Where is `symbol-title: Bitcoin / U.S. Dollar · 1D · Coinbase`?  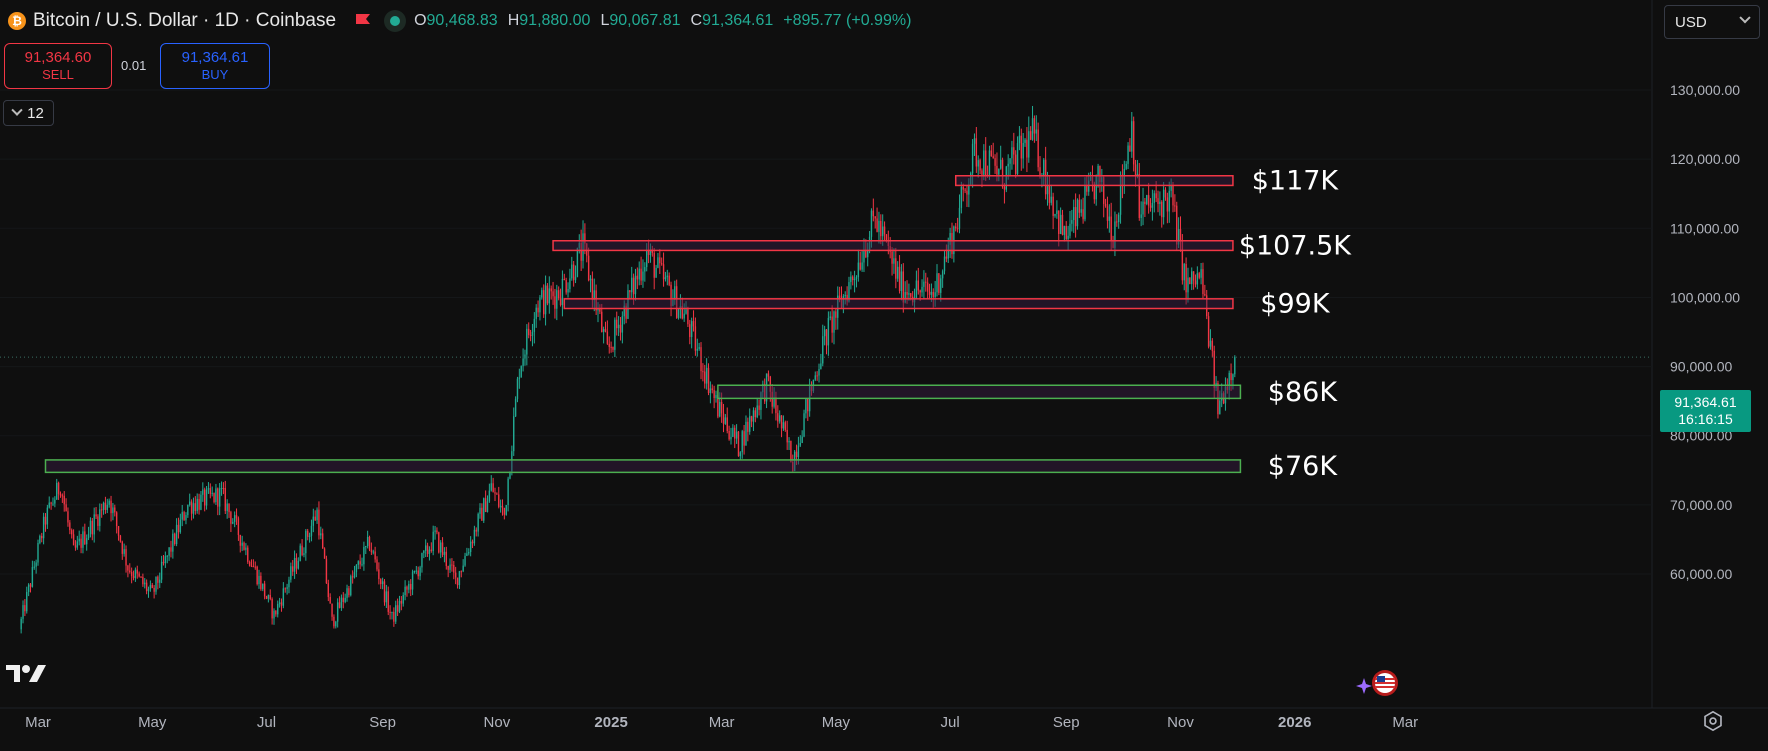
symbol-title: Bitcoin / U.S. Dollar · 1D · Coinbase is located at coordinates (185, 20).